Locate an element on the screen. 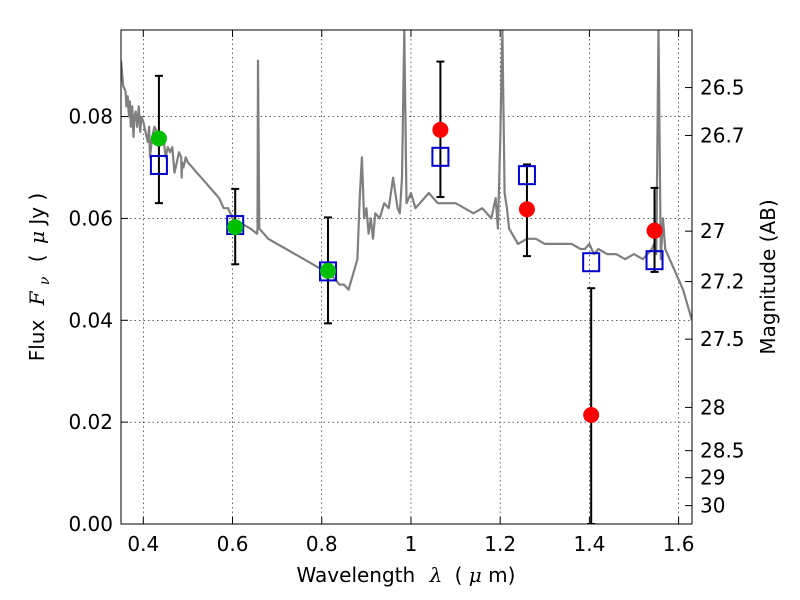  right-axis-label: Magnitude (AB) is located at coordinates (768, 276).